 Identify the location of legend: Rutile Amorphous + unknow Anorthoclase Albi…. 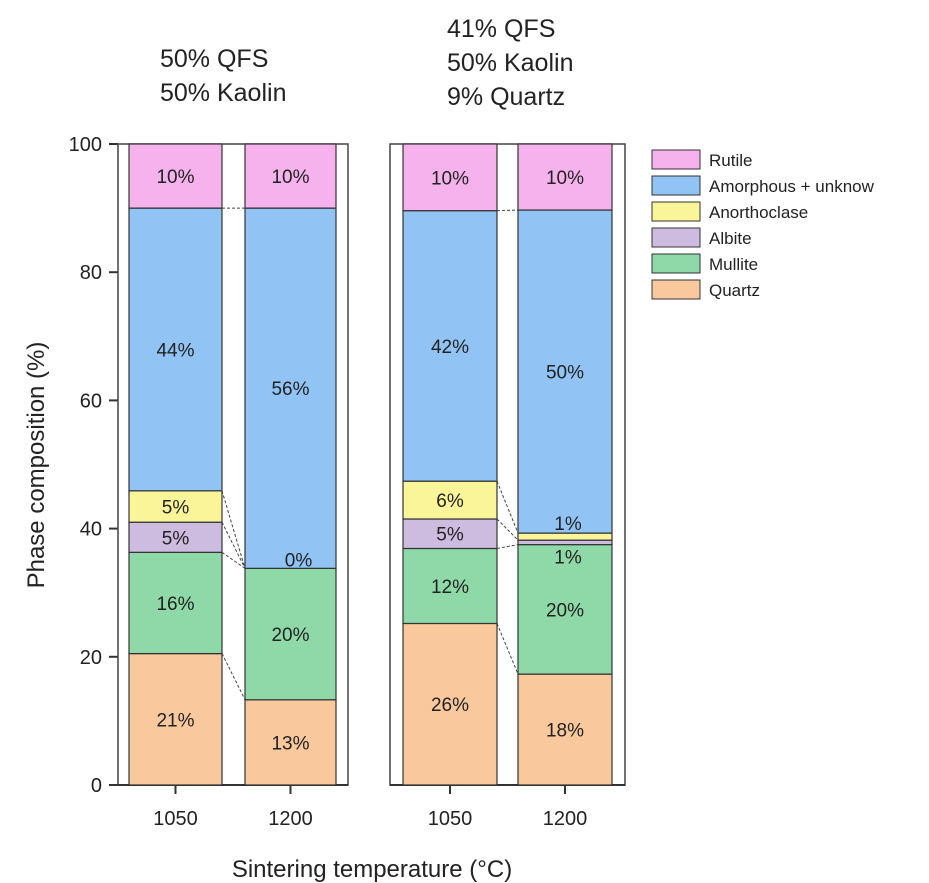
(763, 224).